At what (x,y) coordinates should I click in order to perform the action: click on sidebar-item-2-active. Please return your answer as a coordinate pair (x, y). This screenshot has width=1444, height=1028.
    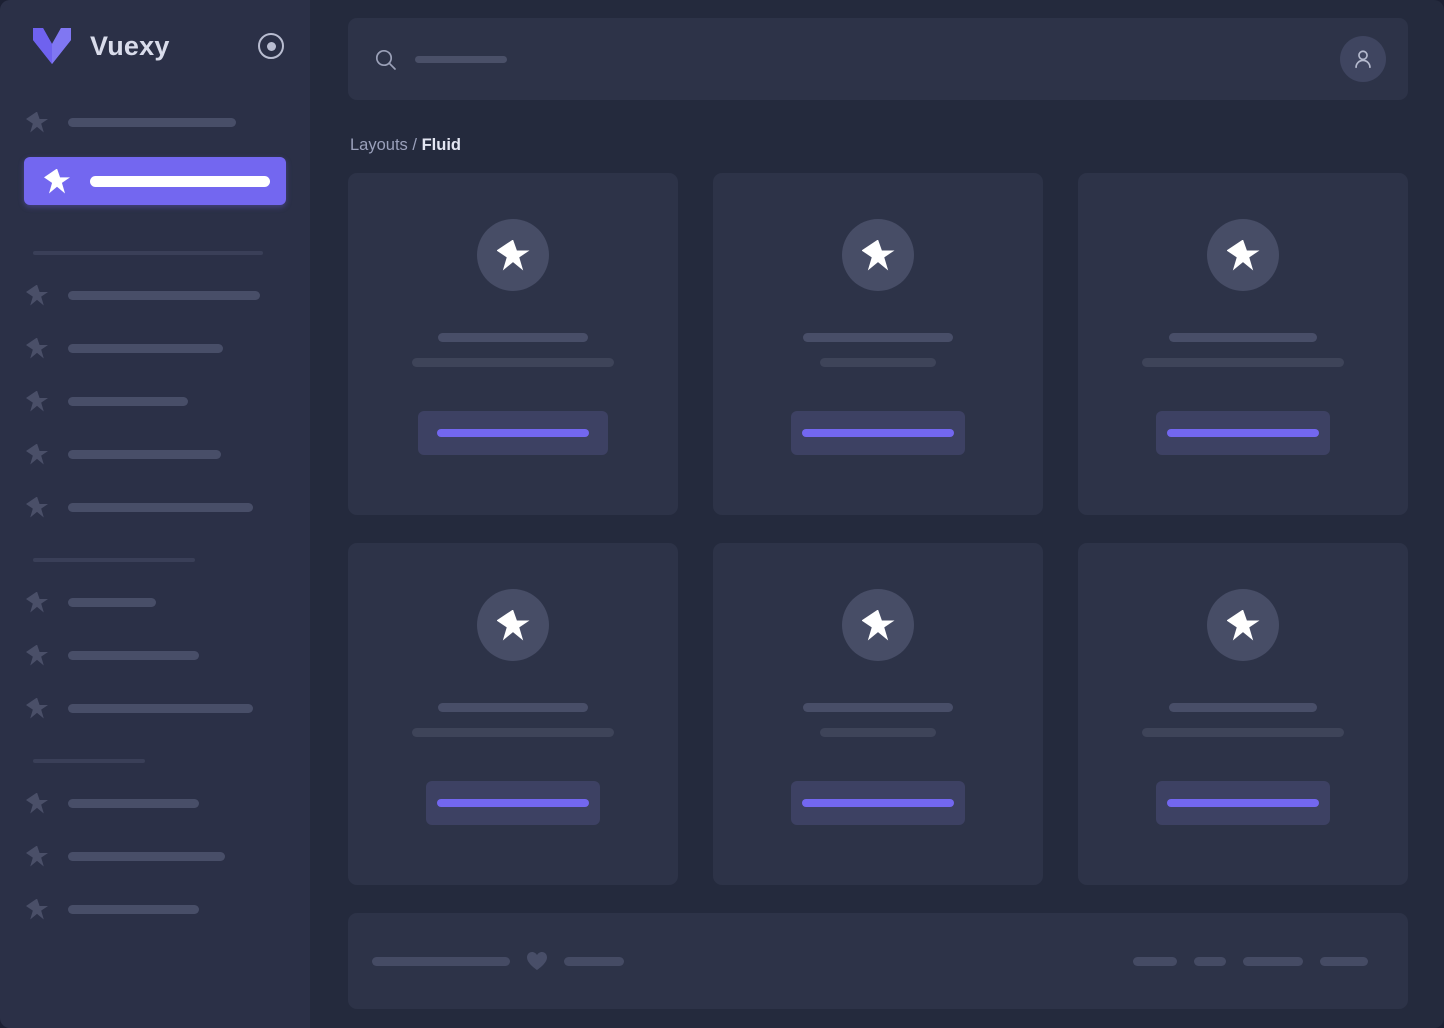
    Looking at the image, I should click on (155, 181).